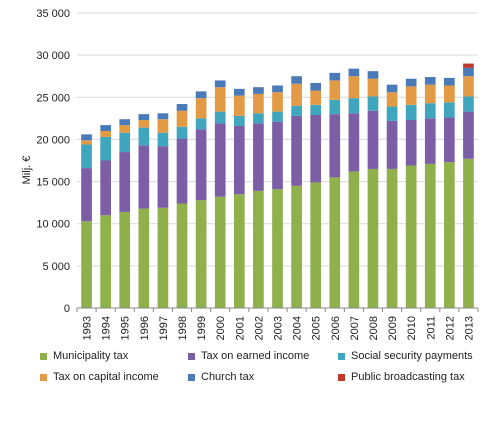 The image size is (497, 423). Describe the element at coordinates (317, 328) in the screenshot. I see `x-tick-label: 2005` at that location.